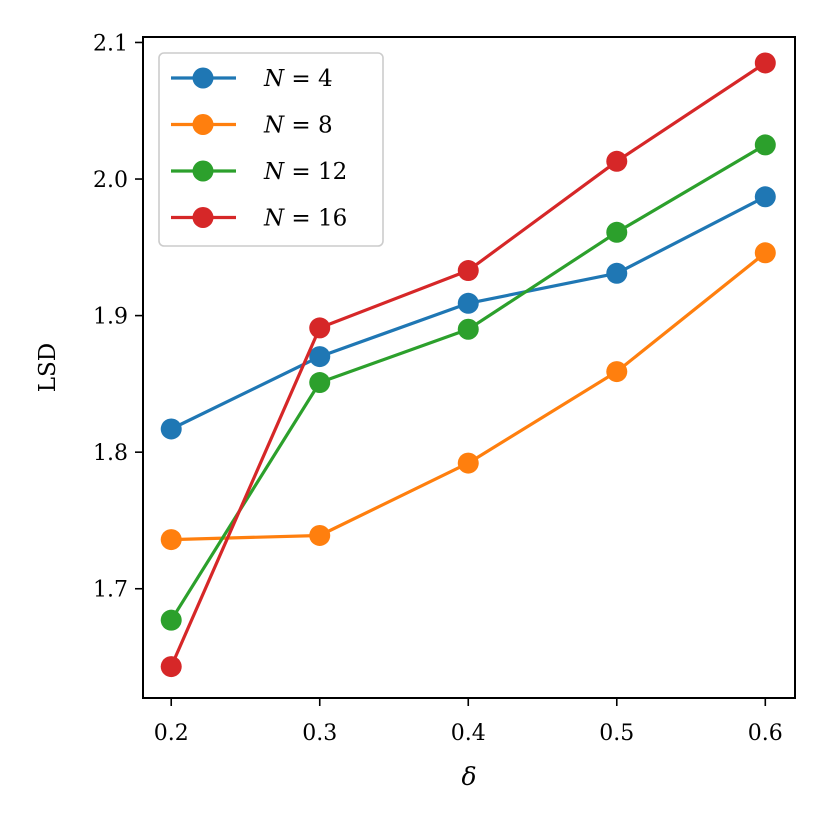 The image size is (830, 830). I want to click on legend: N = 4N = 8N = 12N = 16, so click(271, 149).